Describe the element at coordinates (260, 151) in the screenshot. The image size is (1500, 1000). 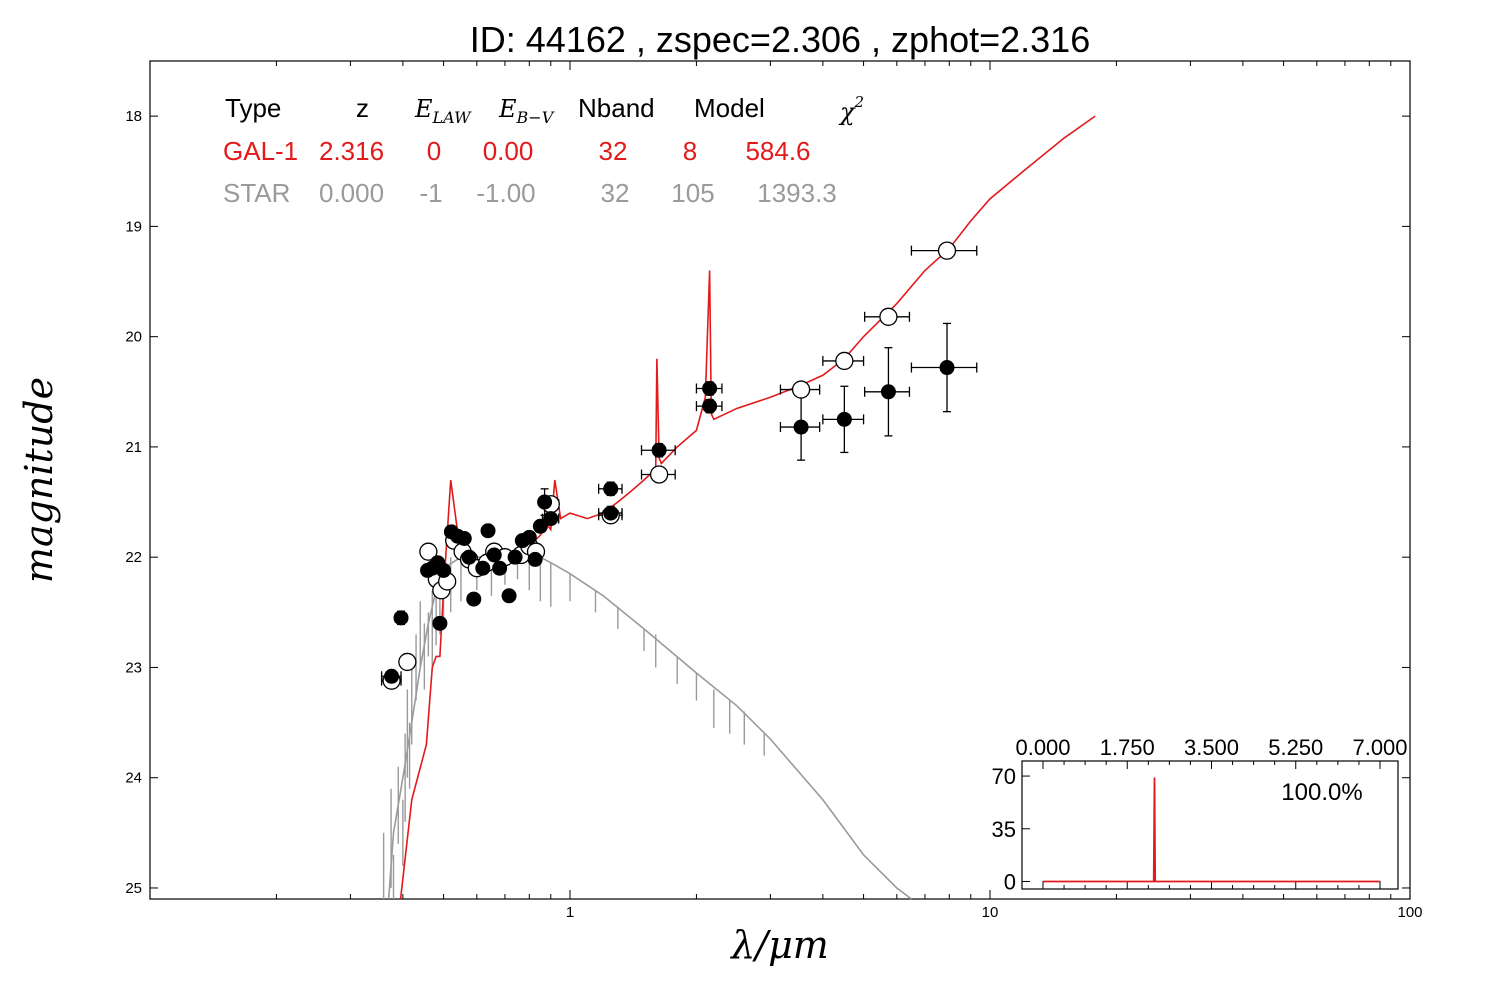
I see `row-type: GAL-1` at that location.